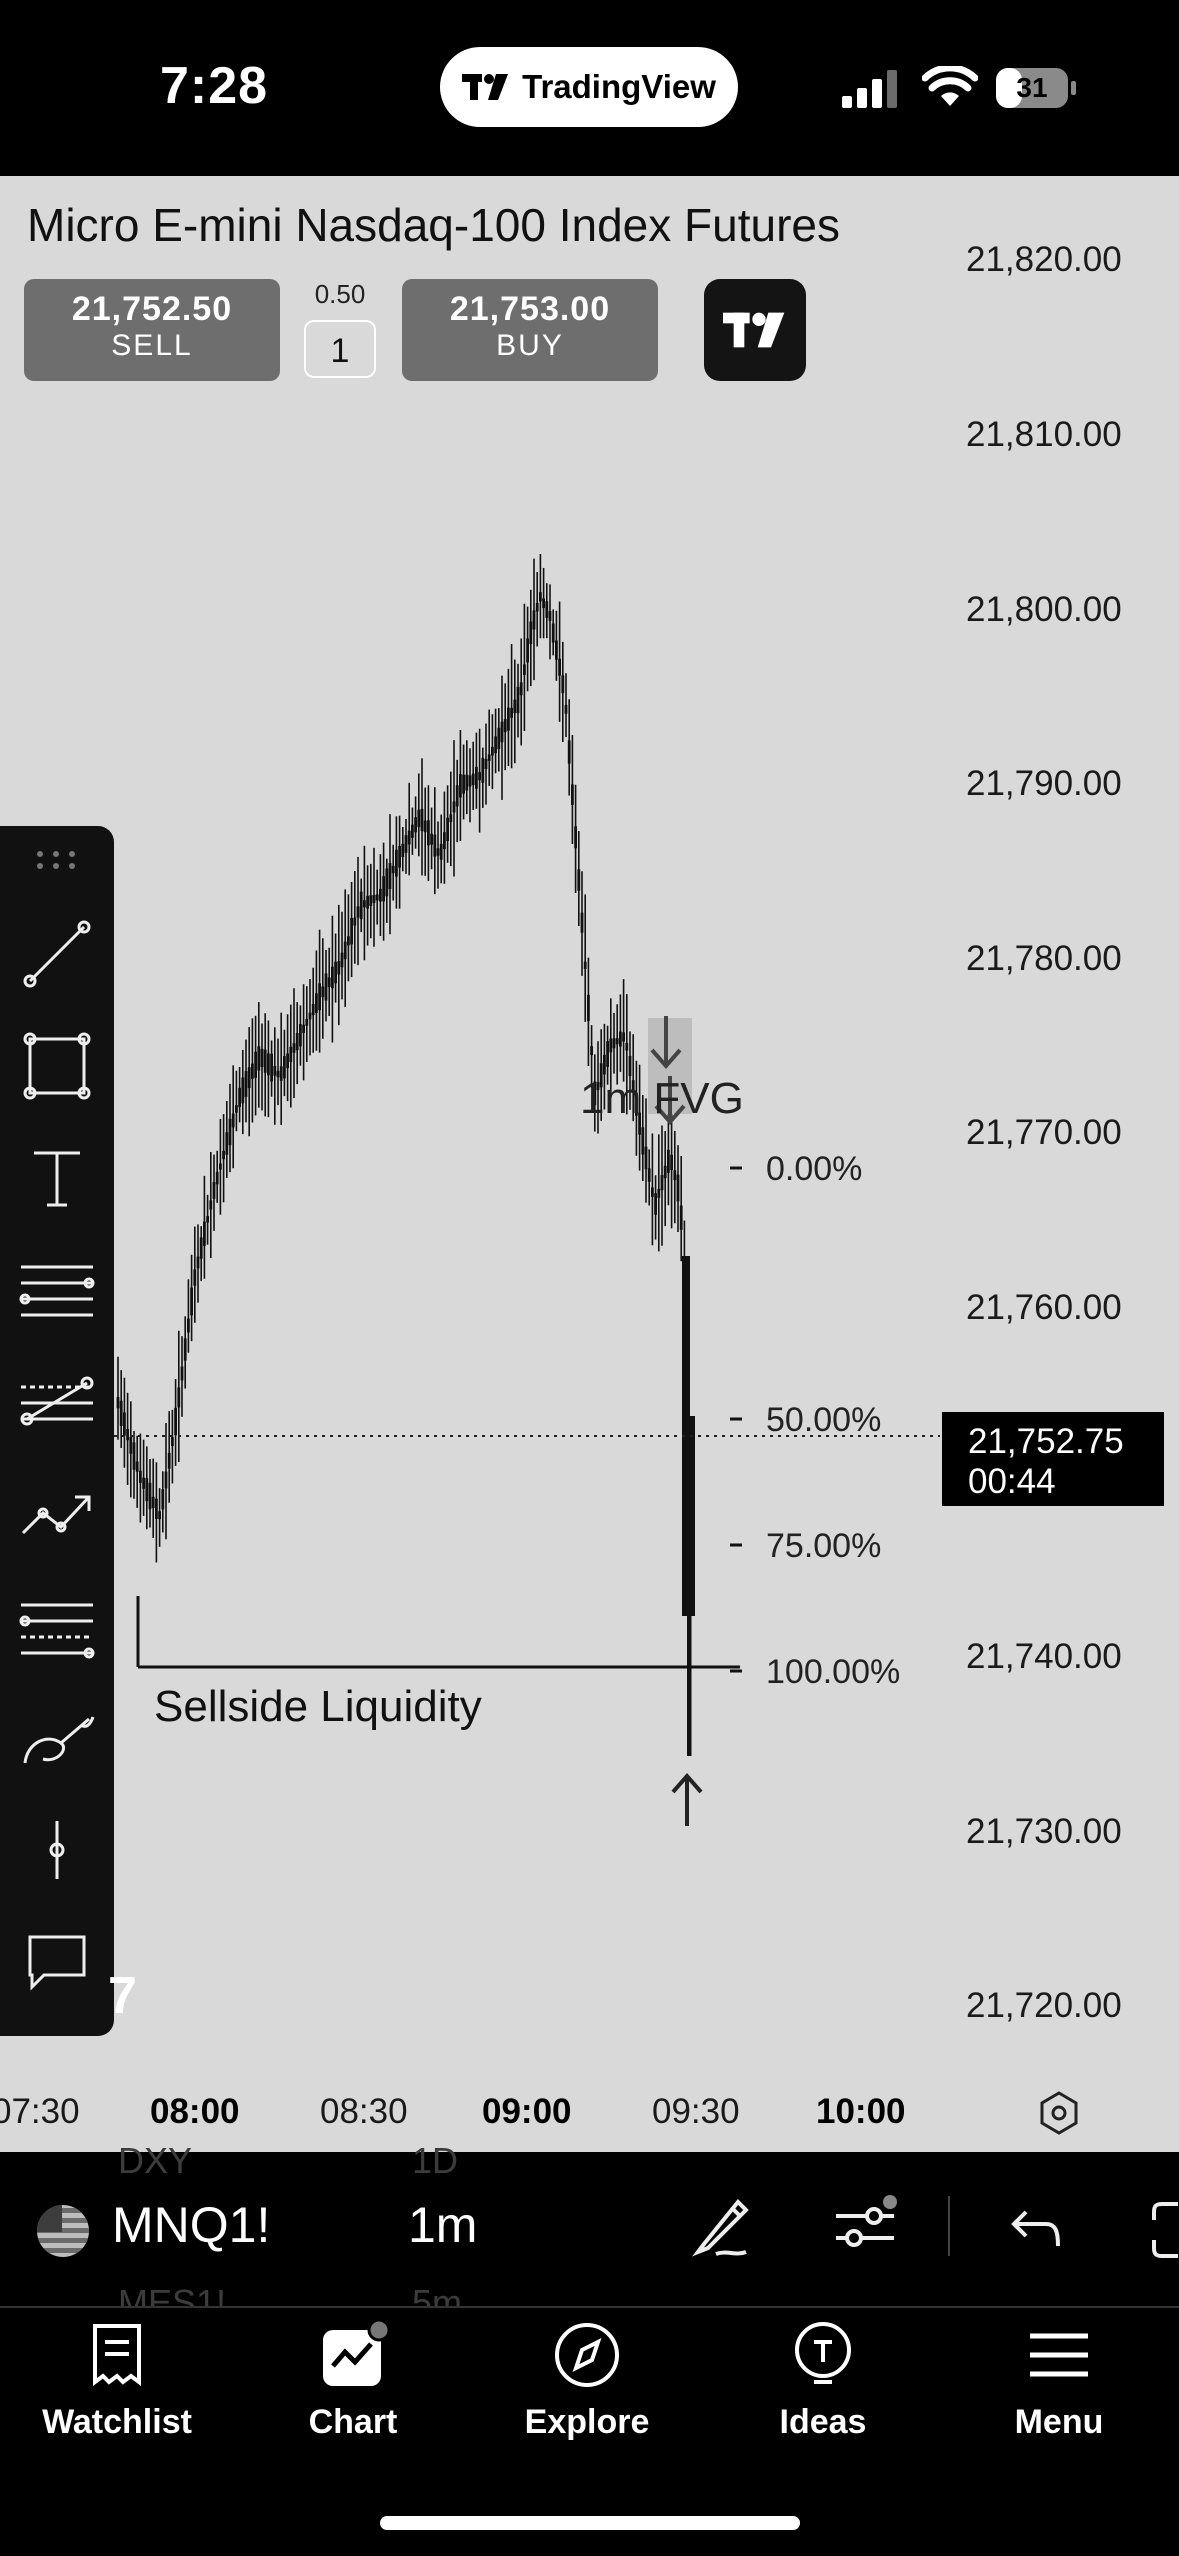  What do you see at coordinates (57, 1631) in the screenshot?
I see `fib-retracement-icon` at bounding box center [57, 1631].